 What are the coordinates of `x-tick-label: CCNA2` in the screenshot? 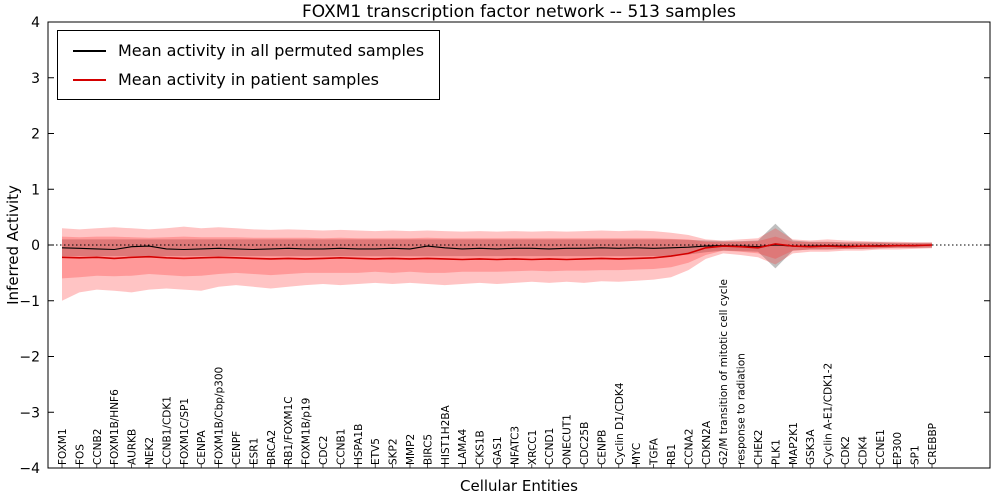 It's located at (689, 447).